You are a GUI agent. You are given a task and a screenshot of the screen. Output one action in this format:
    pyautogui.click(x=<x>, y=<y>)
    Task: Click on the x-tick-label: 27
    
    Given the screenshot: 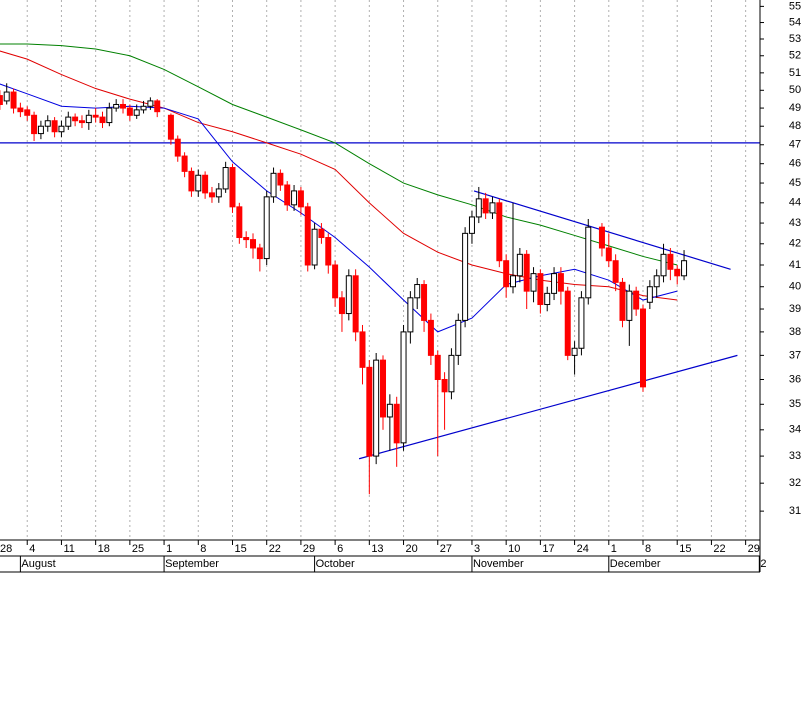 What is the action you would take?
    pyautogui.click(x=446, y=549)
    